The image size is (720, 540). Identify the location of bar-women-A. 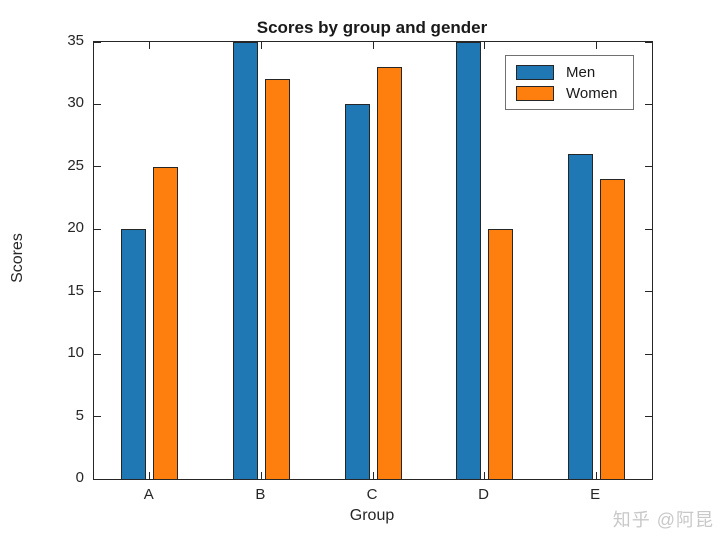
(166, 322).